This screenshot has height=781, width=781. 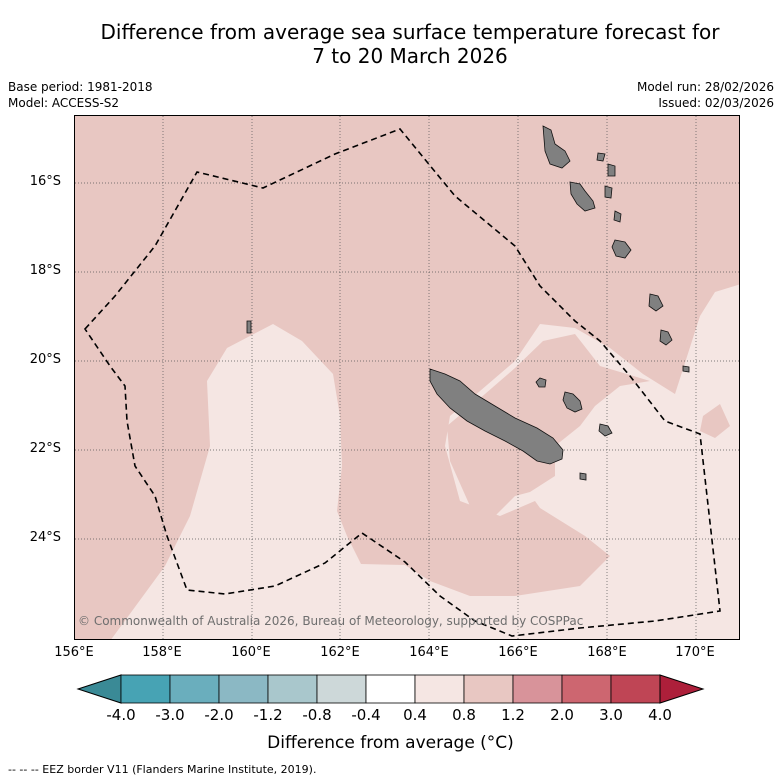 What do you see at coordinates (660, 715) in the screenshot?
I see `colorbar-tick-label: 4.0` at bounding box center [660, 715].